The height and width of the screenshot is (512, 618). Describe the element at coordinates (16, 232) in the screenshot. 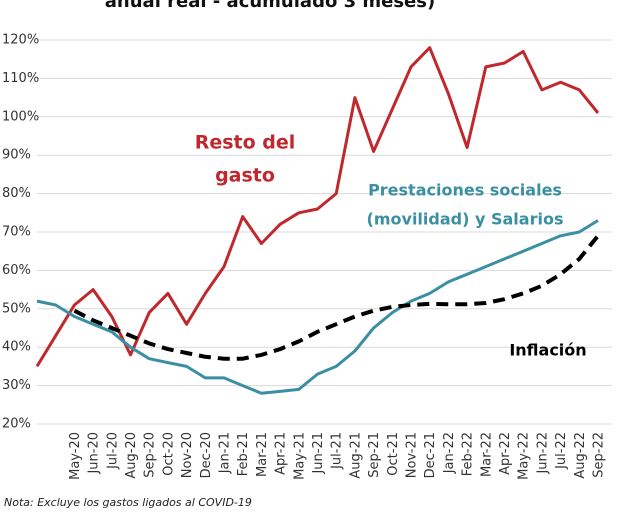

I see `y-tick-label: 70%` at that location.